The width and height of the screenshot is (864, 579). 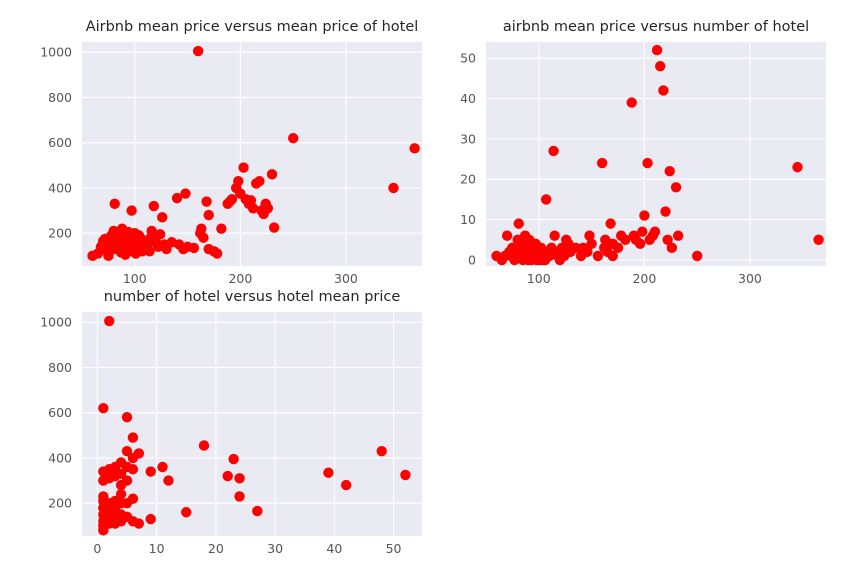 What do you see at coordinates (216, 548) in the screenshot?
I see `x-tick-label: 20` at bounding box center [216, 548].